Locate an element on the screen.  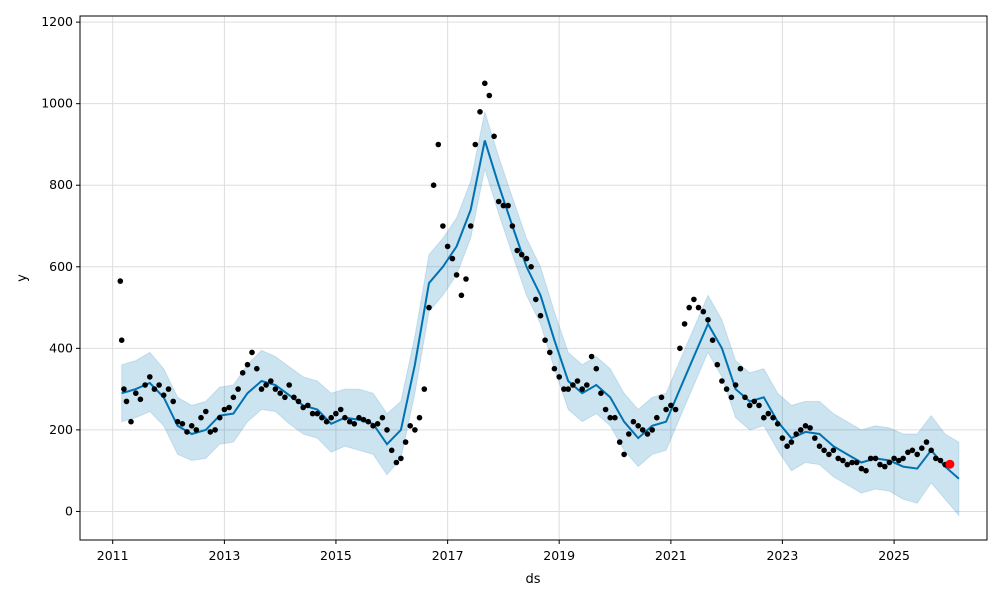
x-axis-ticks: 2011 2013 2015 2017 2019 2021 2023 2025 is located at coordinates (503, 551).